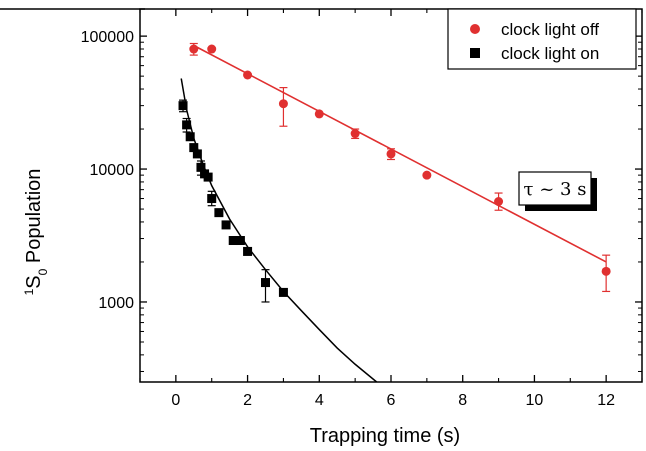  What do you see at coordinates (535, 400) in the screenshot?
I see `x-tick-label-5: 10` at bounding box center [535, 400].